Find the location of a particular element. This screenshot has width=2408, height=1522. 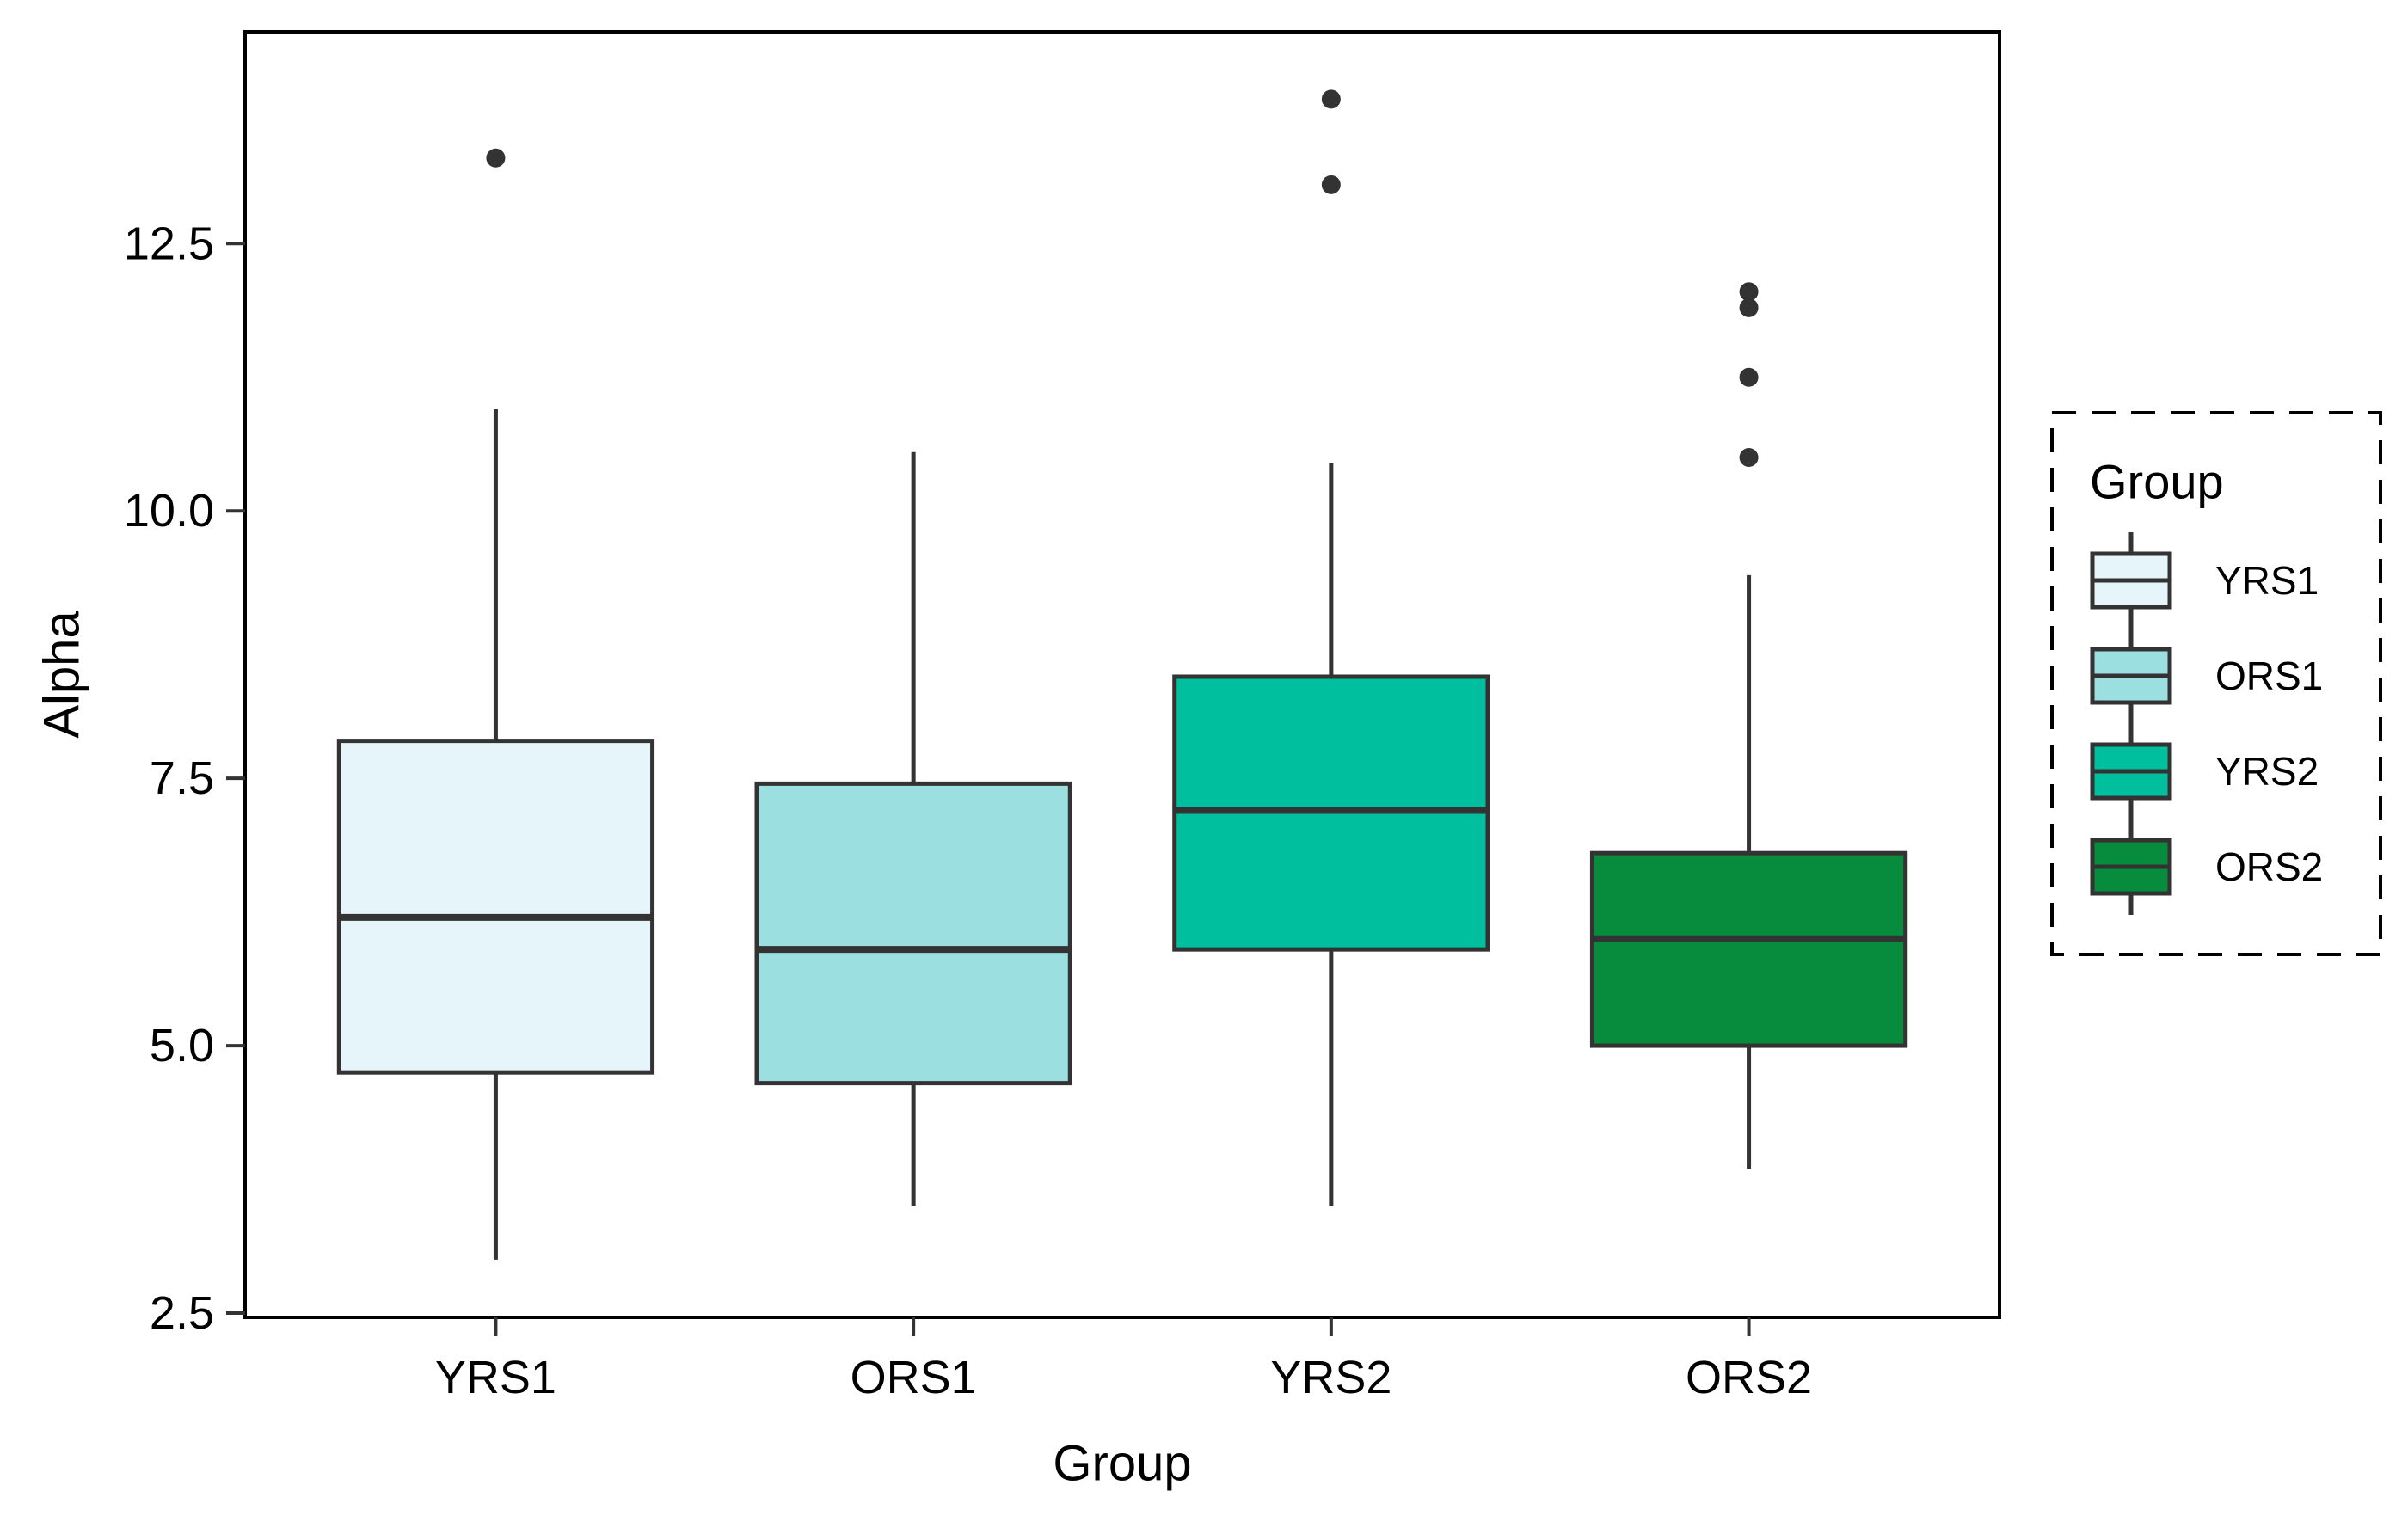

legend-label: ORS1 is located at coordinates (2269, 676).